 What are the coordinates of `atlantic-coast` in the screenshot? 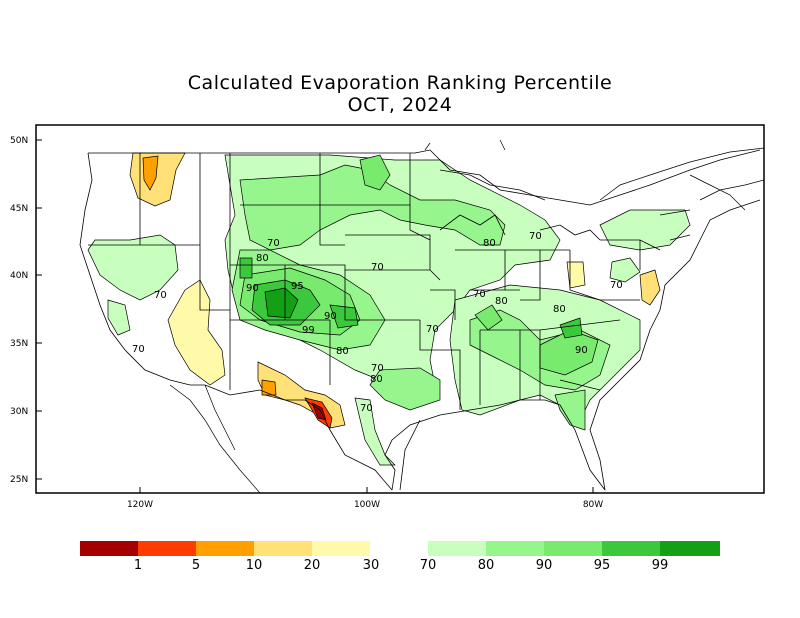 It's located at (675, 345).